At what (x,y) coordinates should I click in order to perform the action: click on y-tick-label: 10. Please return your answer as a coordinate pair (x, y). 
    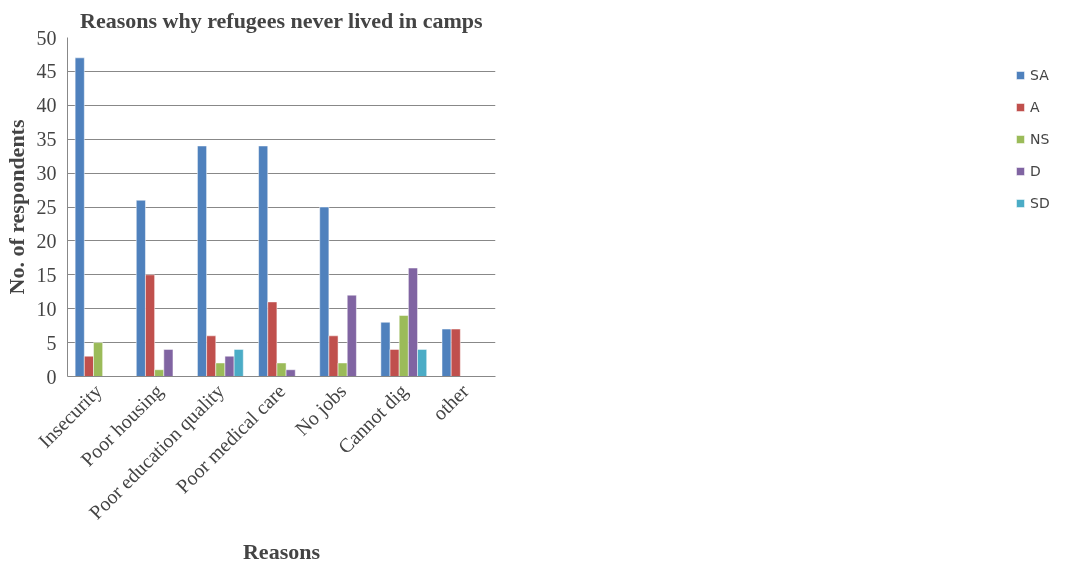
    Looking at the image, I should click on (46, 308).